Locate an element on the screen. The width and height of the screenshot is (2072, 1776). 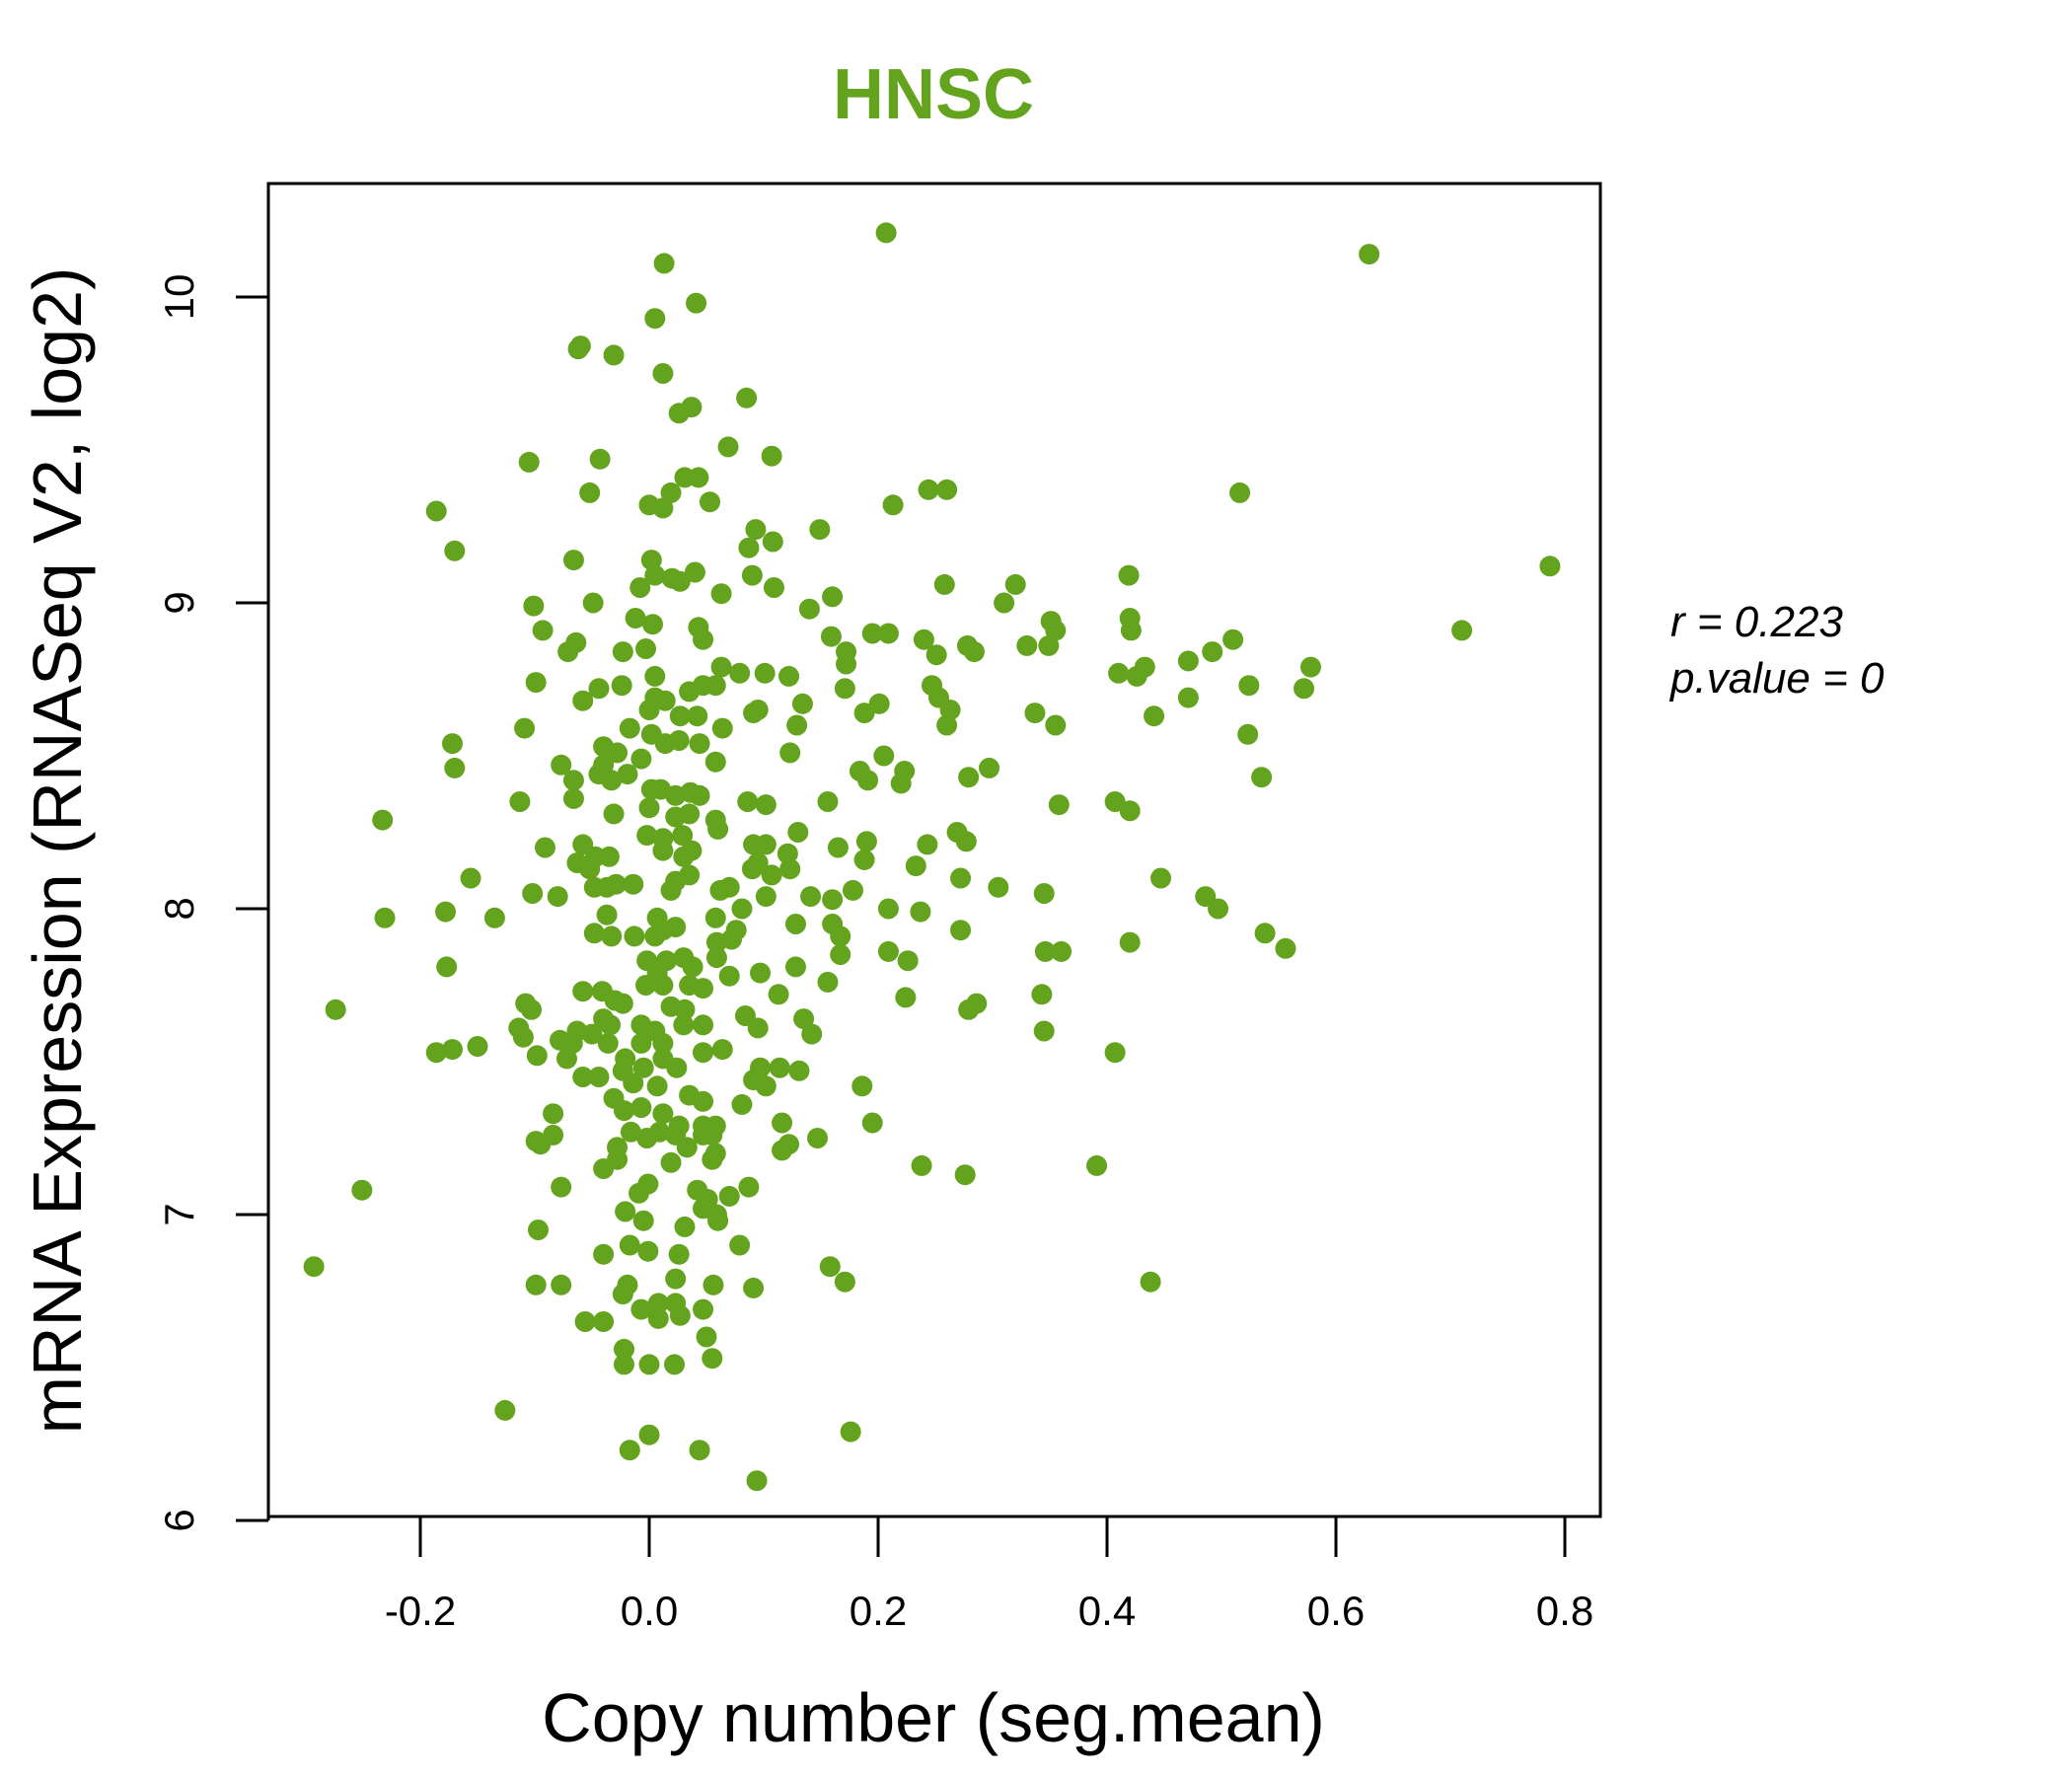
x-tick-label: 0.8 is located at coordinates (1565, 1611).